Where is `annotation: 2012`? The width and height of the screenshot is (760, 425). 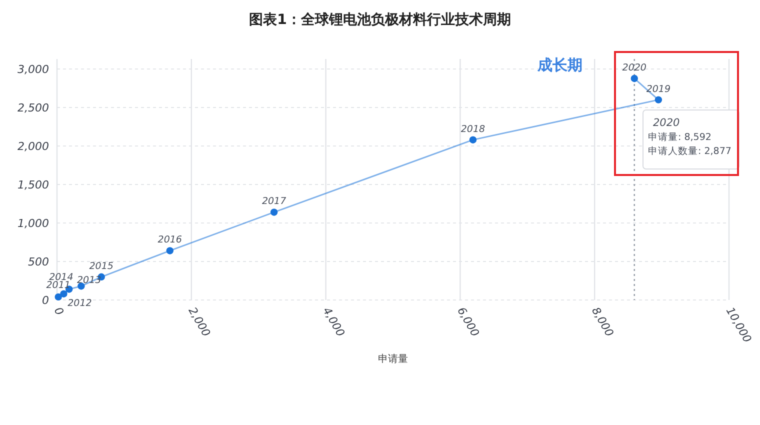 annotation: 2012 is located at coordinates (80, 303).